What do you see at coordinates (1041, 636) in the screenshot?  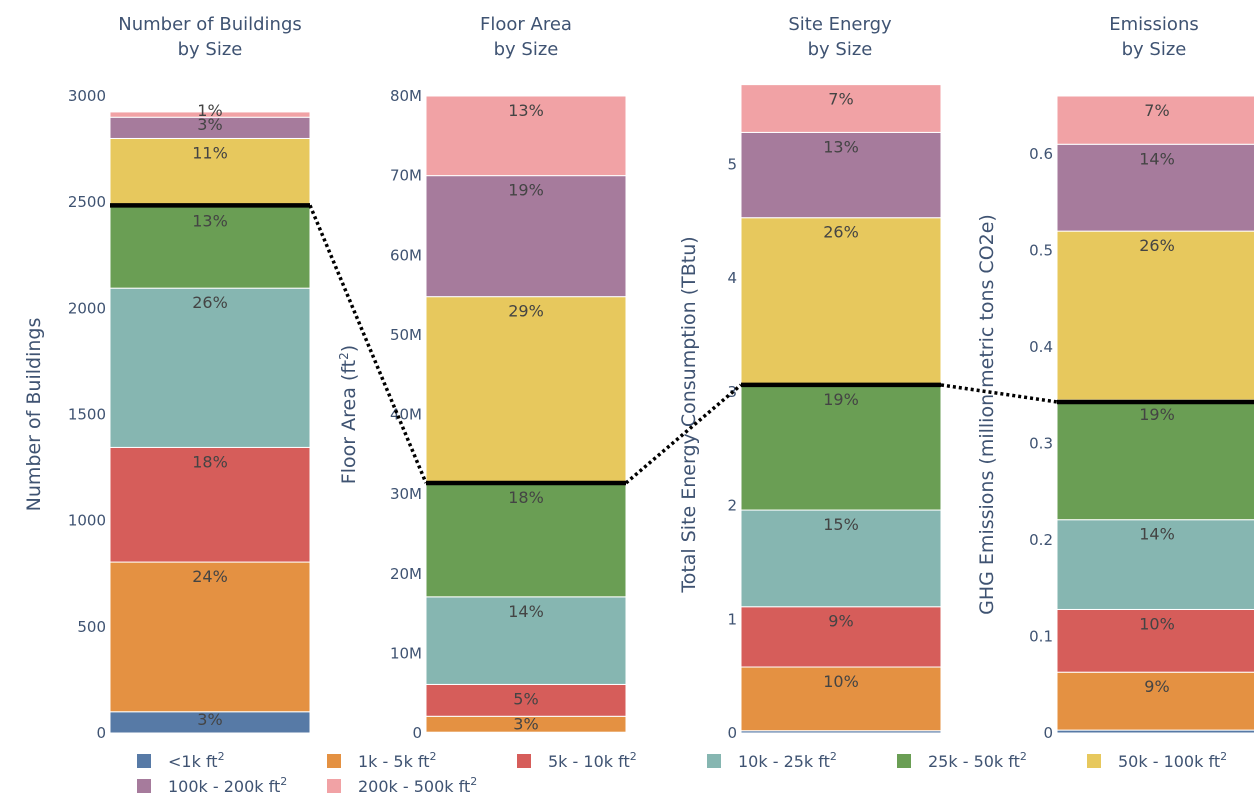 I see `y-tick-label: 0.1` at bounding box center [1041, 636].